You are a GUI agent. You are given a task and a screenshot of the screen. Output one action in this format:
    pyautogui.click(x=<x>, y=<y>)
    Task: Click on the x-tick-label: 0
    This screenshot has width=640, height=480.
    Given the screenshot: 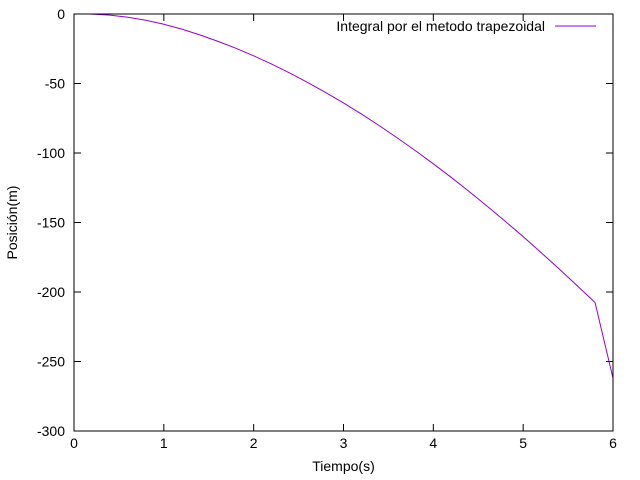 What is the action you would take?
    pyautogui.click(x=74, y=443)
    